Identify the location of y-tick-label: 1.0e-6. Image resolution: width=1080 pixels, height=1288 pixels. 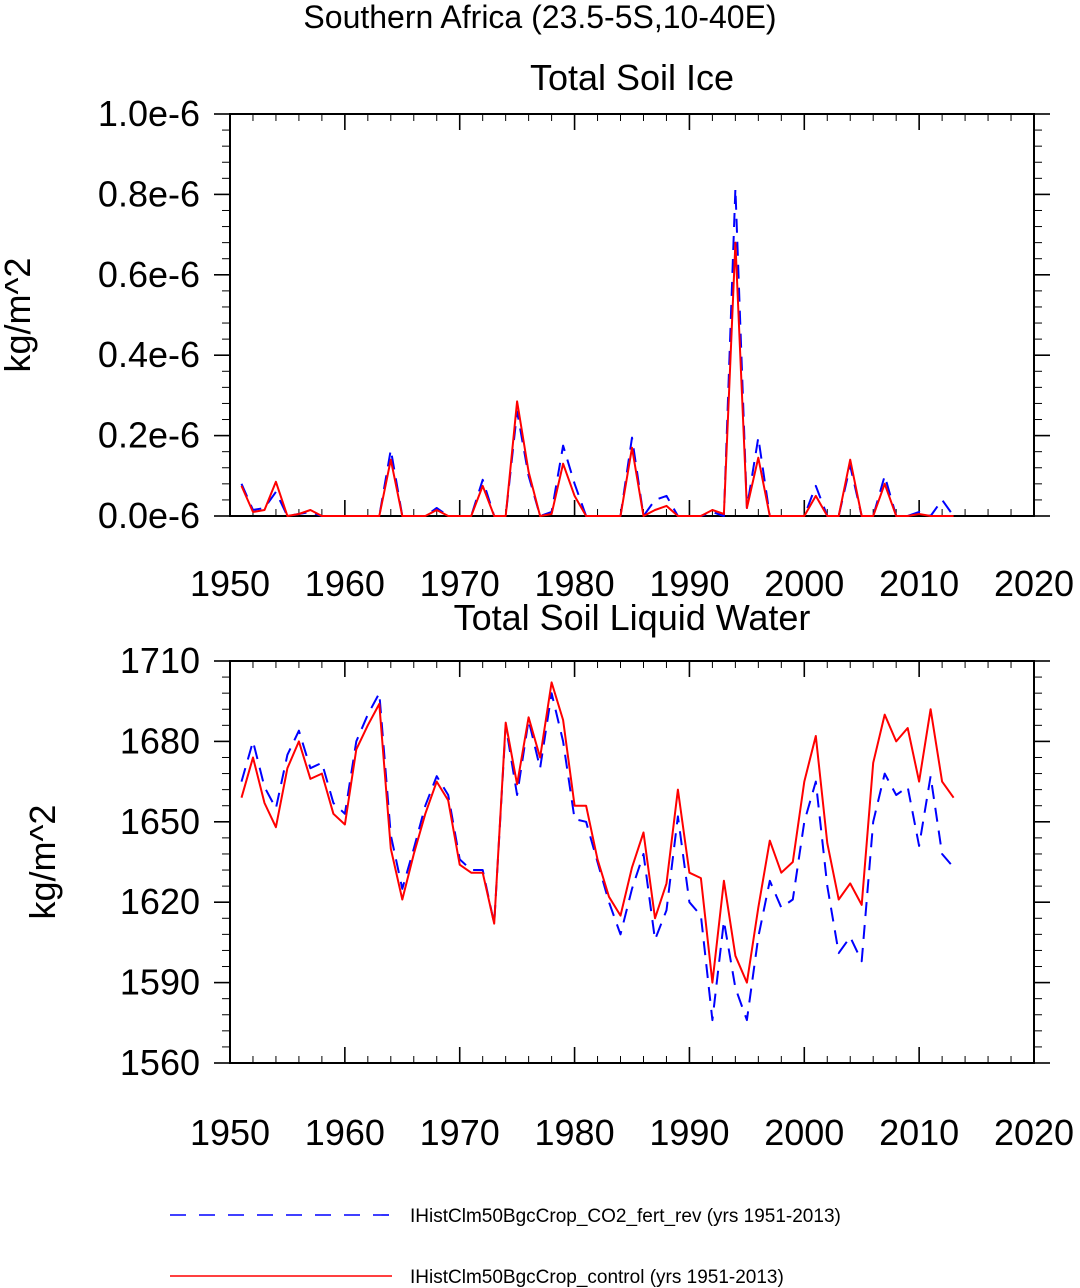
(149, 113).